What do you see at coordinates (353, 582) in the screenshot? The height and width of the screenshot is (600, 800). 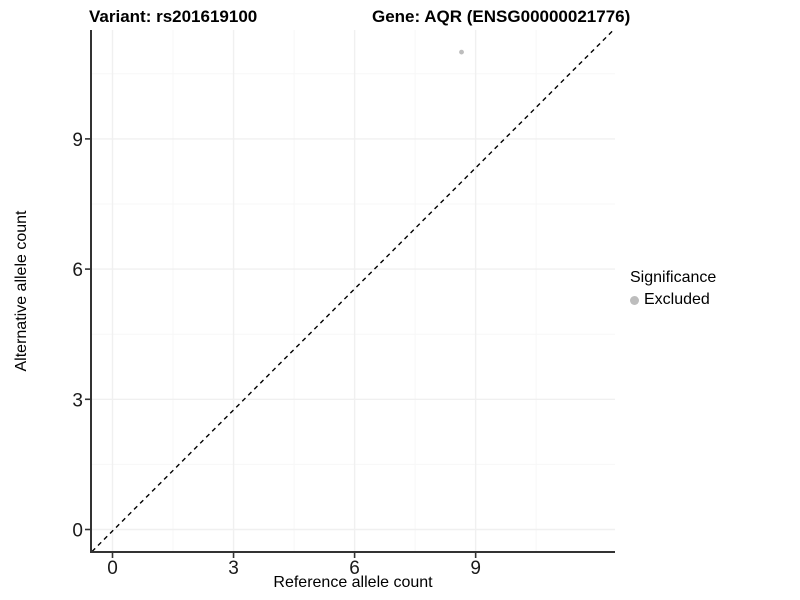 I see `x-axis-title: Reference allele count` at bounding box center [353, 582].